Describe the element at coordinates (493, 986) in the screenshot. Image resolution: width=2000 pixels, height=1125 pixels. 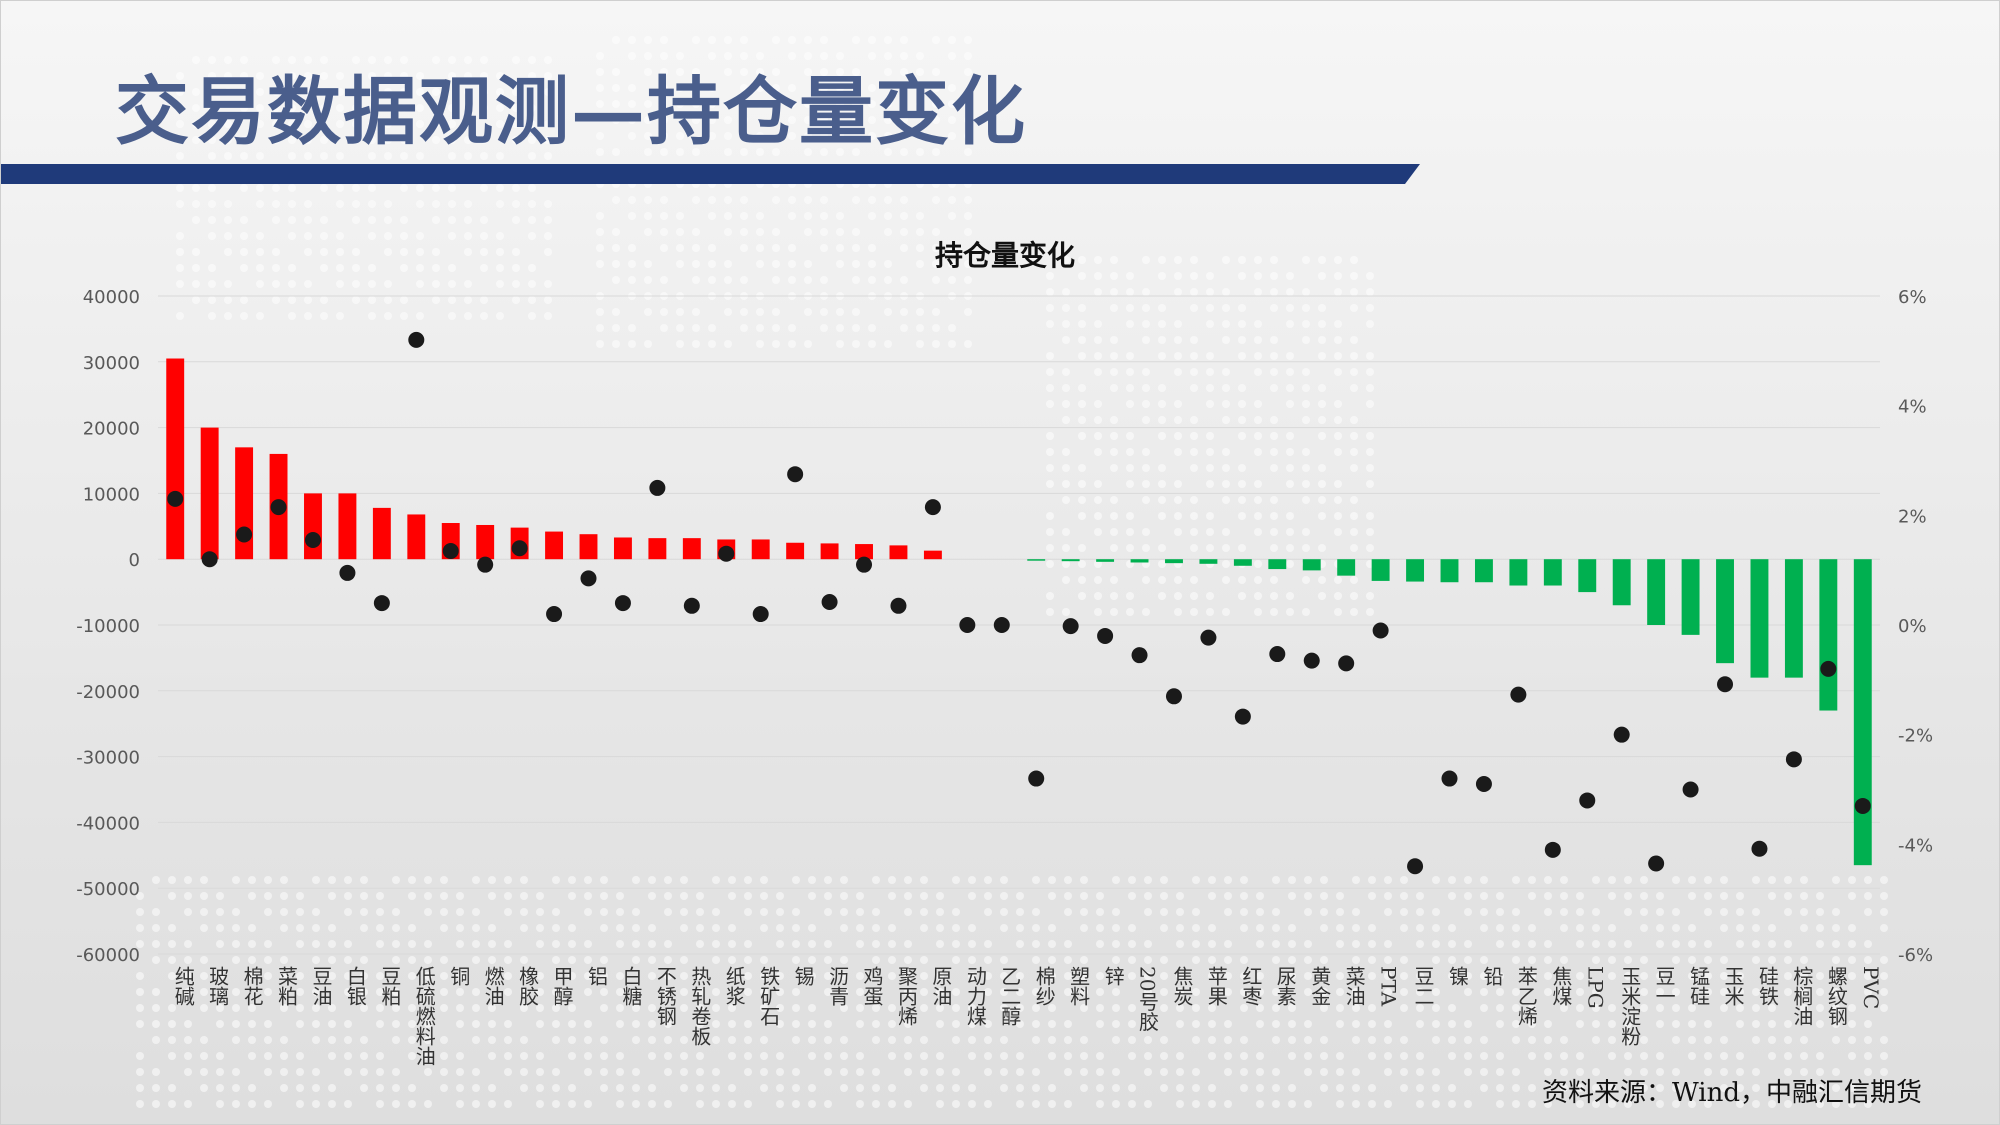
I see `x-tick-label: 燃油` at that location.